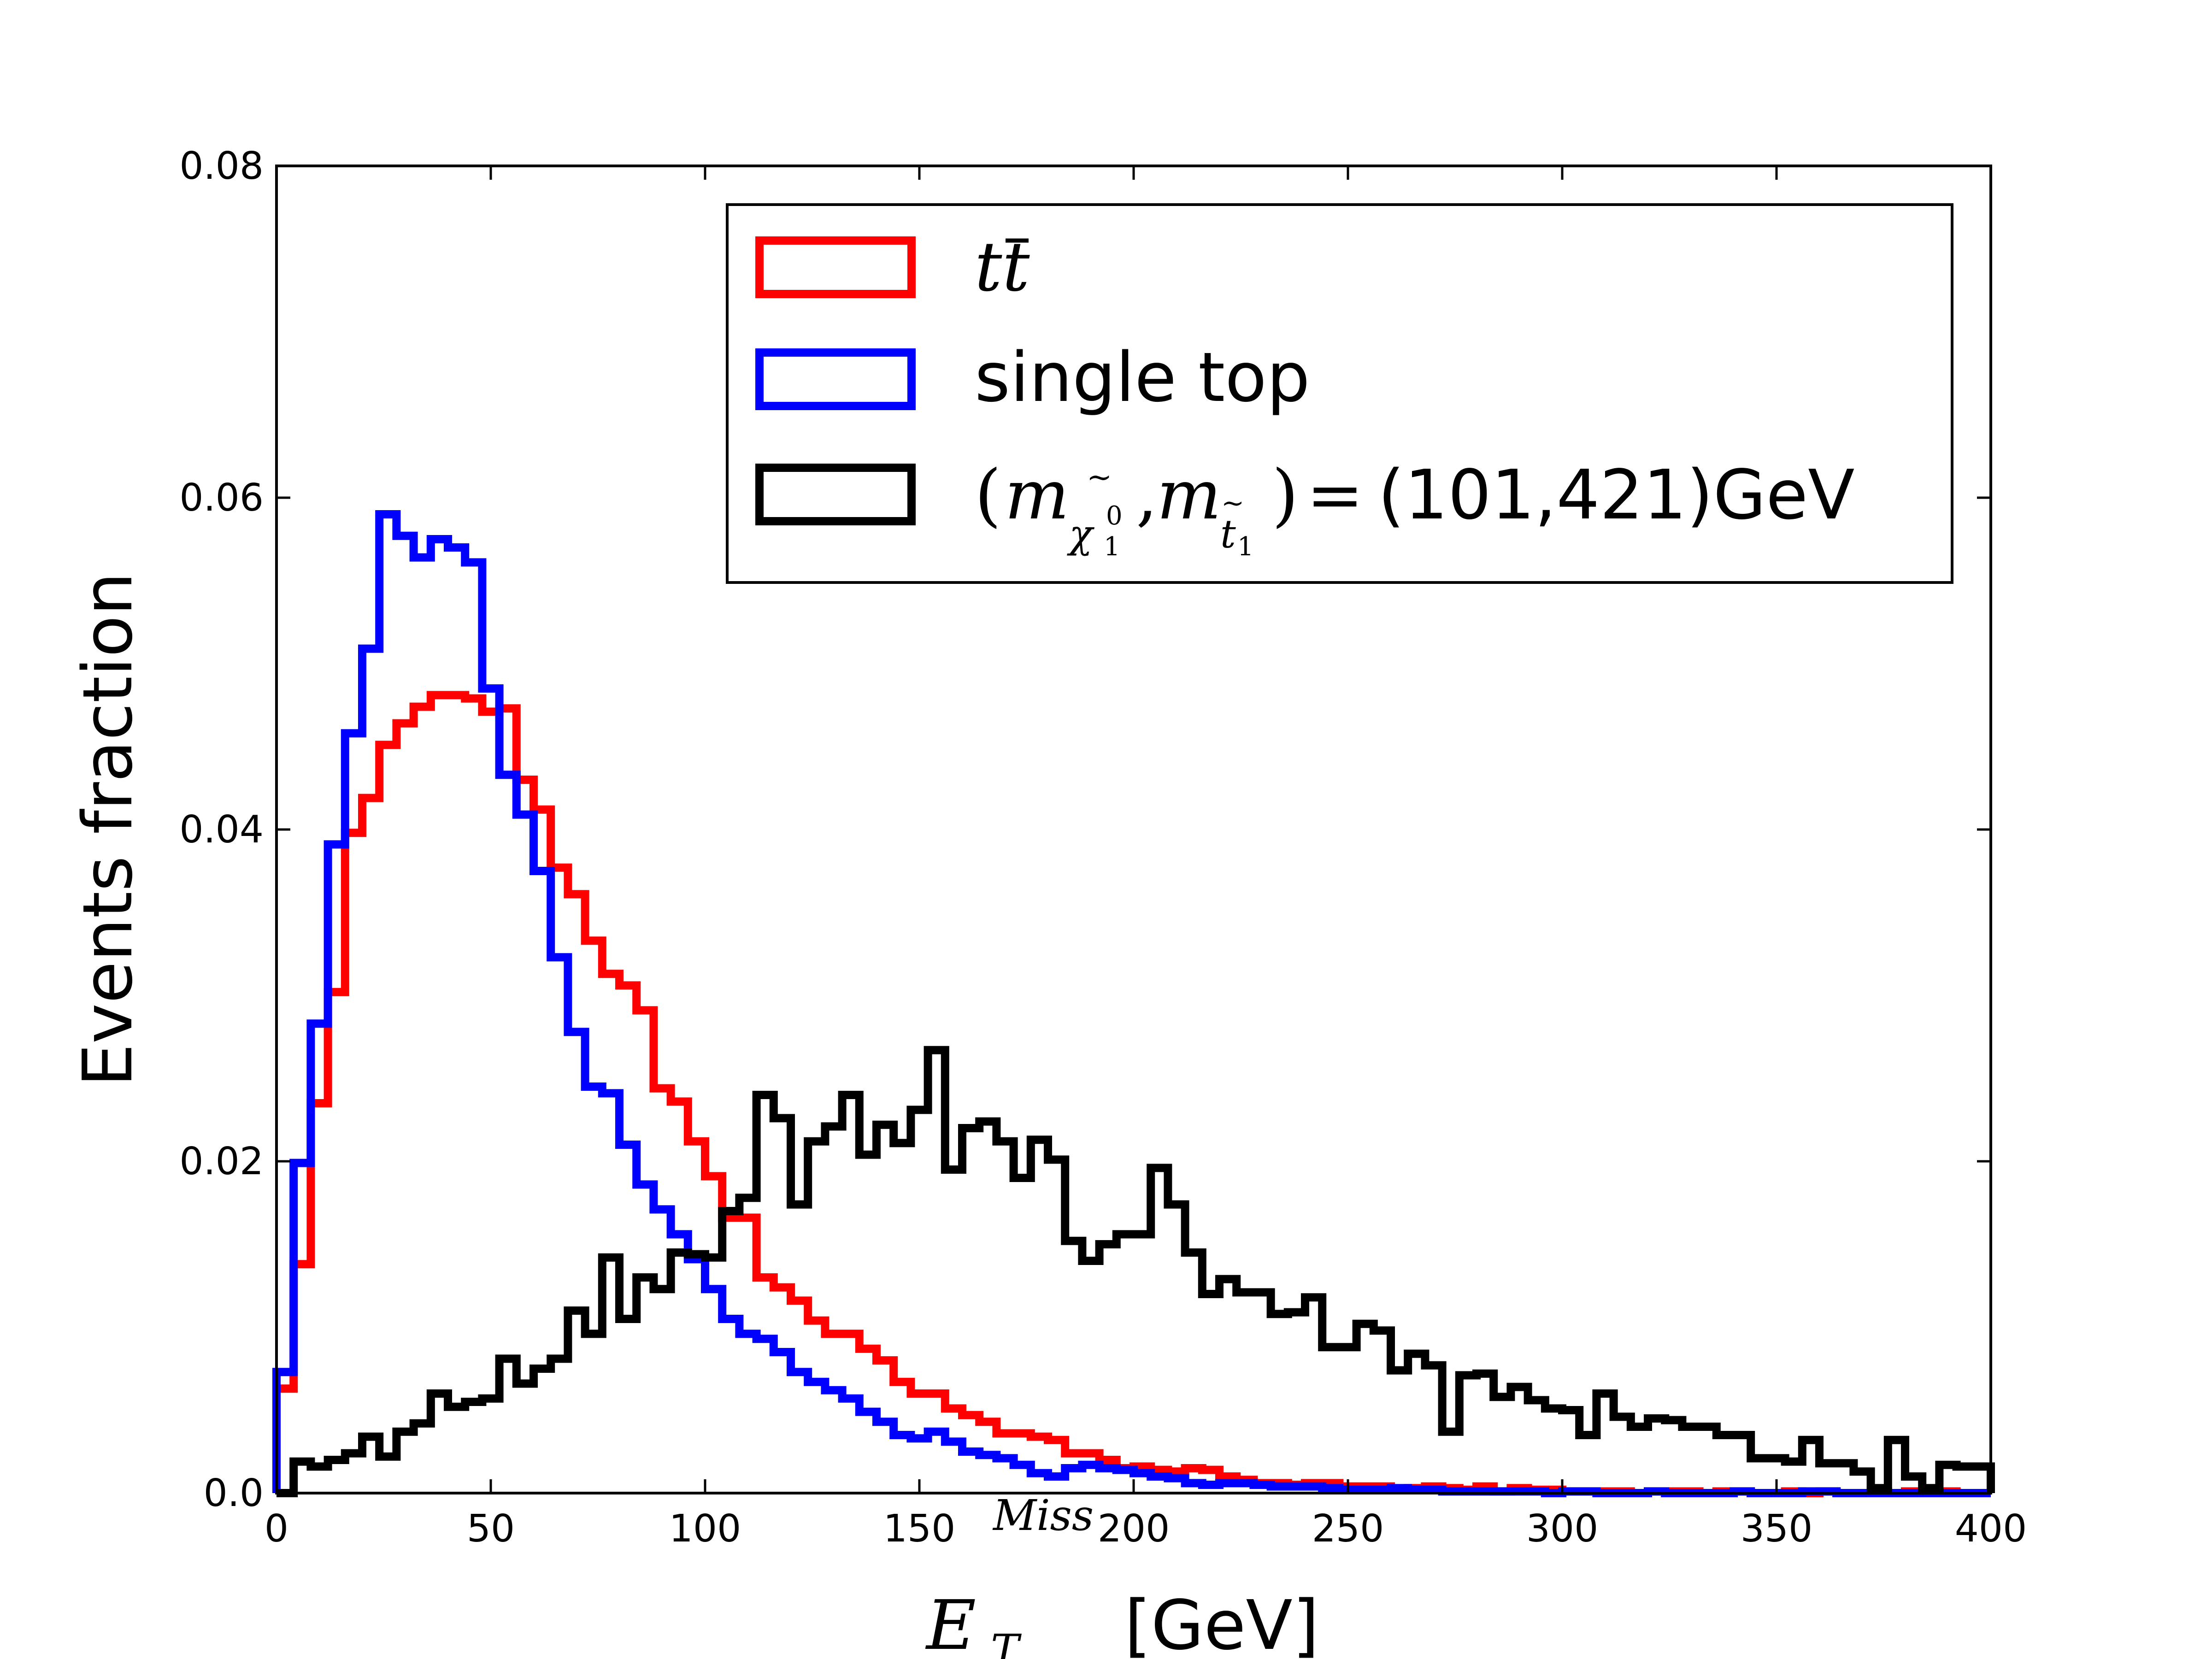  What do you see at coordinates (221, 166) in the screenshot?
I see `y-tick-label: 0.08` at bounding box center [221, 166].